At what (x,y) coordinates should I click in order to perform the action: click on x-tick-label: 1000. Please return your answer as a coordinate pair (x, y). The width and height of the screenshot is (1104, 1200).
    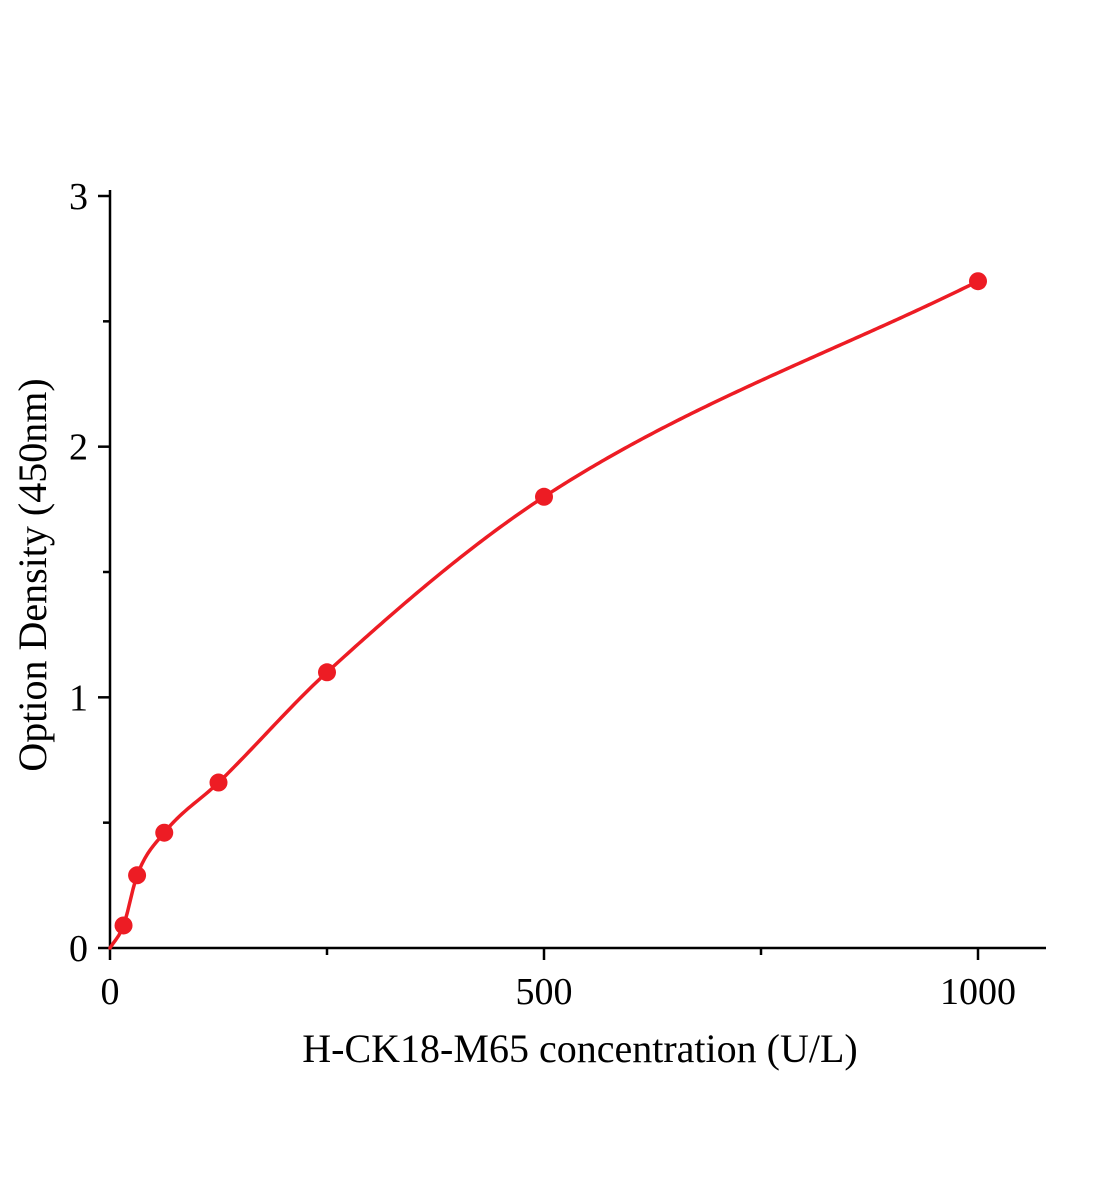
    Looking at the image, I should click on (978, 992).